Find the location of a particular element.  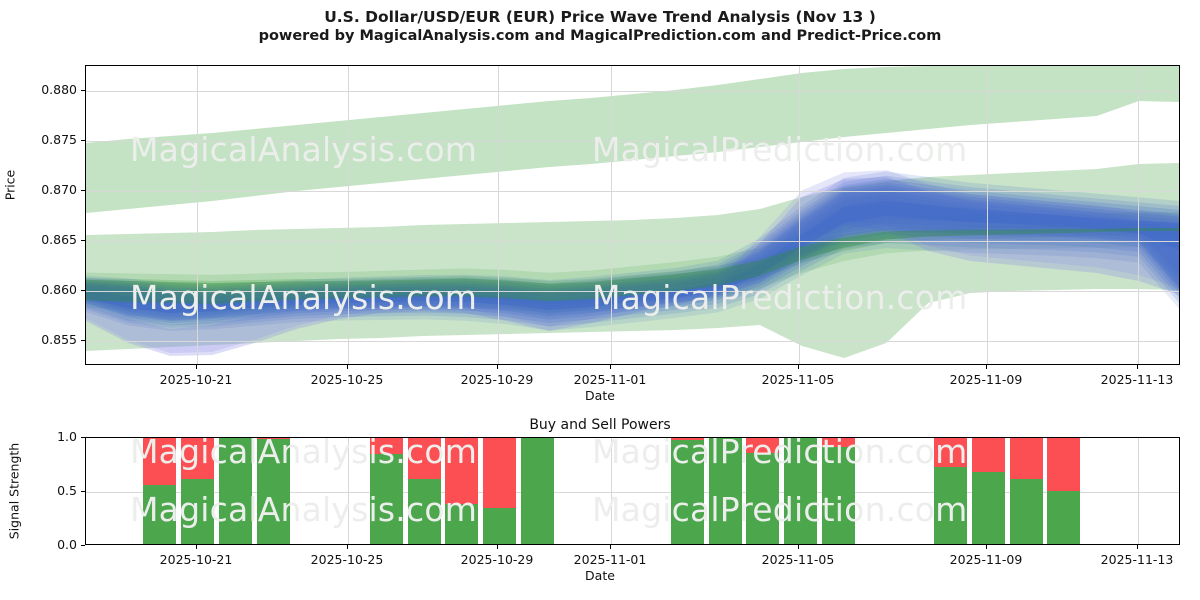

x-tick-label: 2025-11-05 is located at coordinates (798, 559).